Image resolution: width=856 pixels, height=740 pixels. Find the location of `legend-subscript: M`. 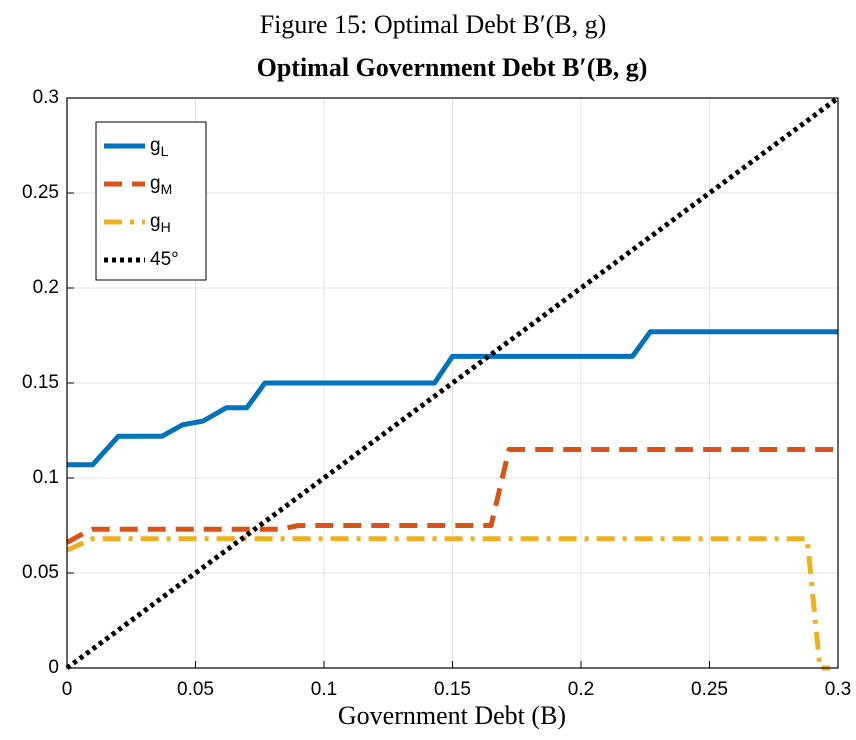

legend-subscript: M is located at coordinates (167, 189).